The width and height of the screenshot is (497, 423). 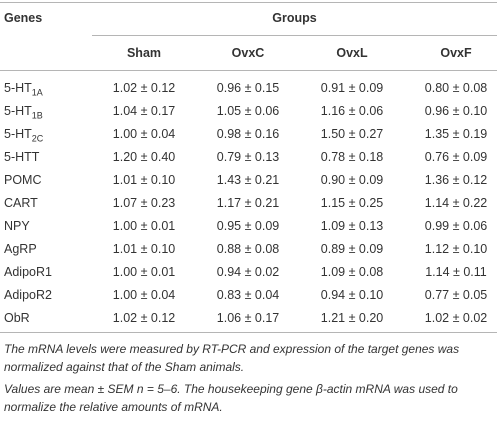 I want to click on cell-value: 0.88 ± 0.08, so click(x=248, y=249).